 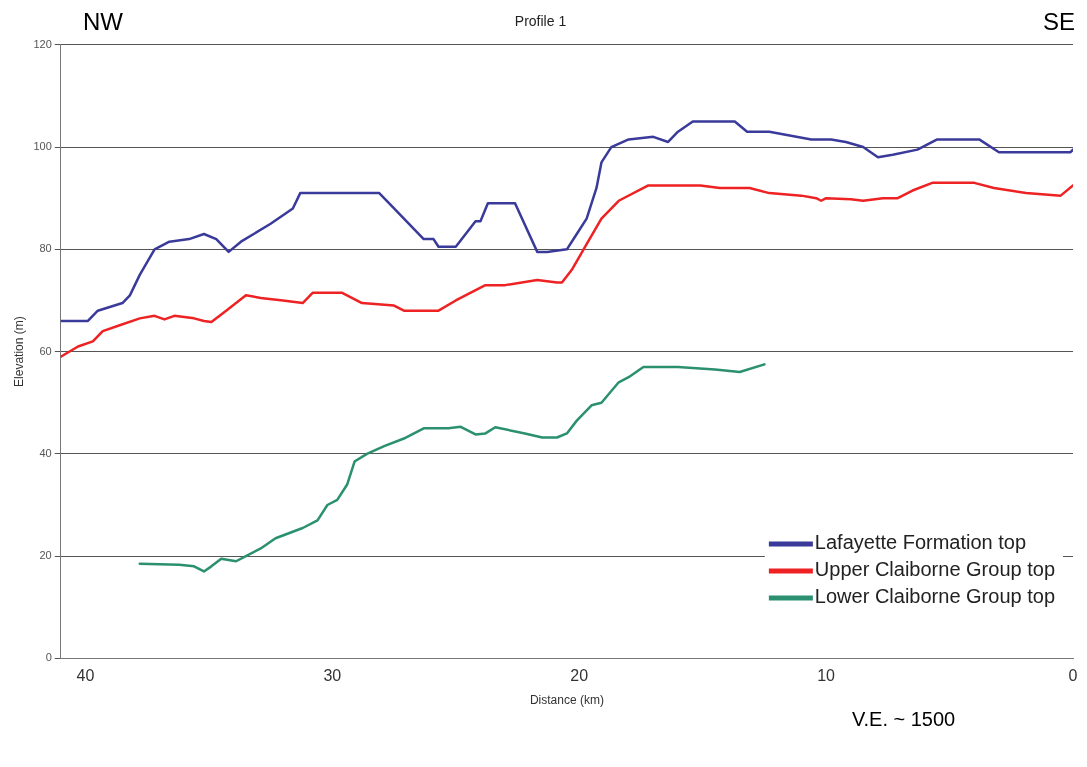 What do you see at coordinates (45, 555) in the screenshot?
I see `y-tick-label: 20` at bounding box center [45, 555].